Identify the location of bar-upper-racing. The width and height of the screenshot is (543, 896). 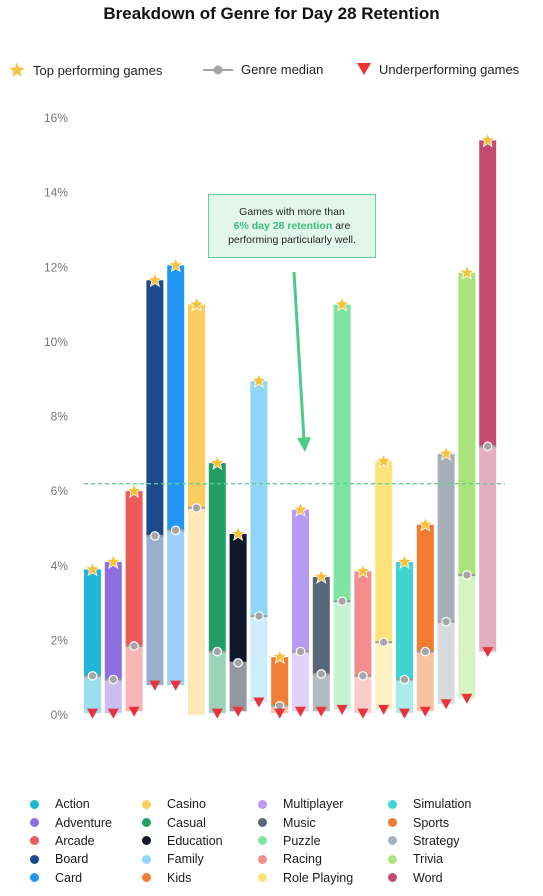
(363, 623).